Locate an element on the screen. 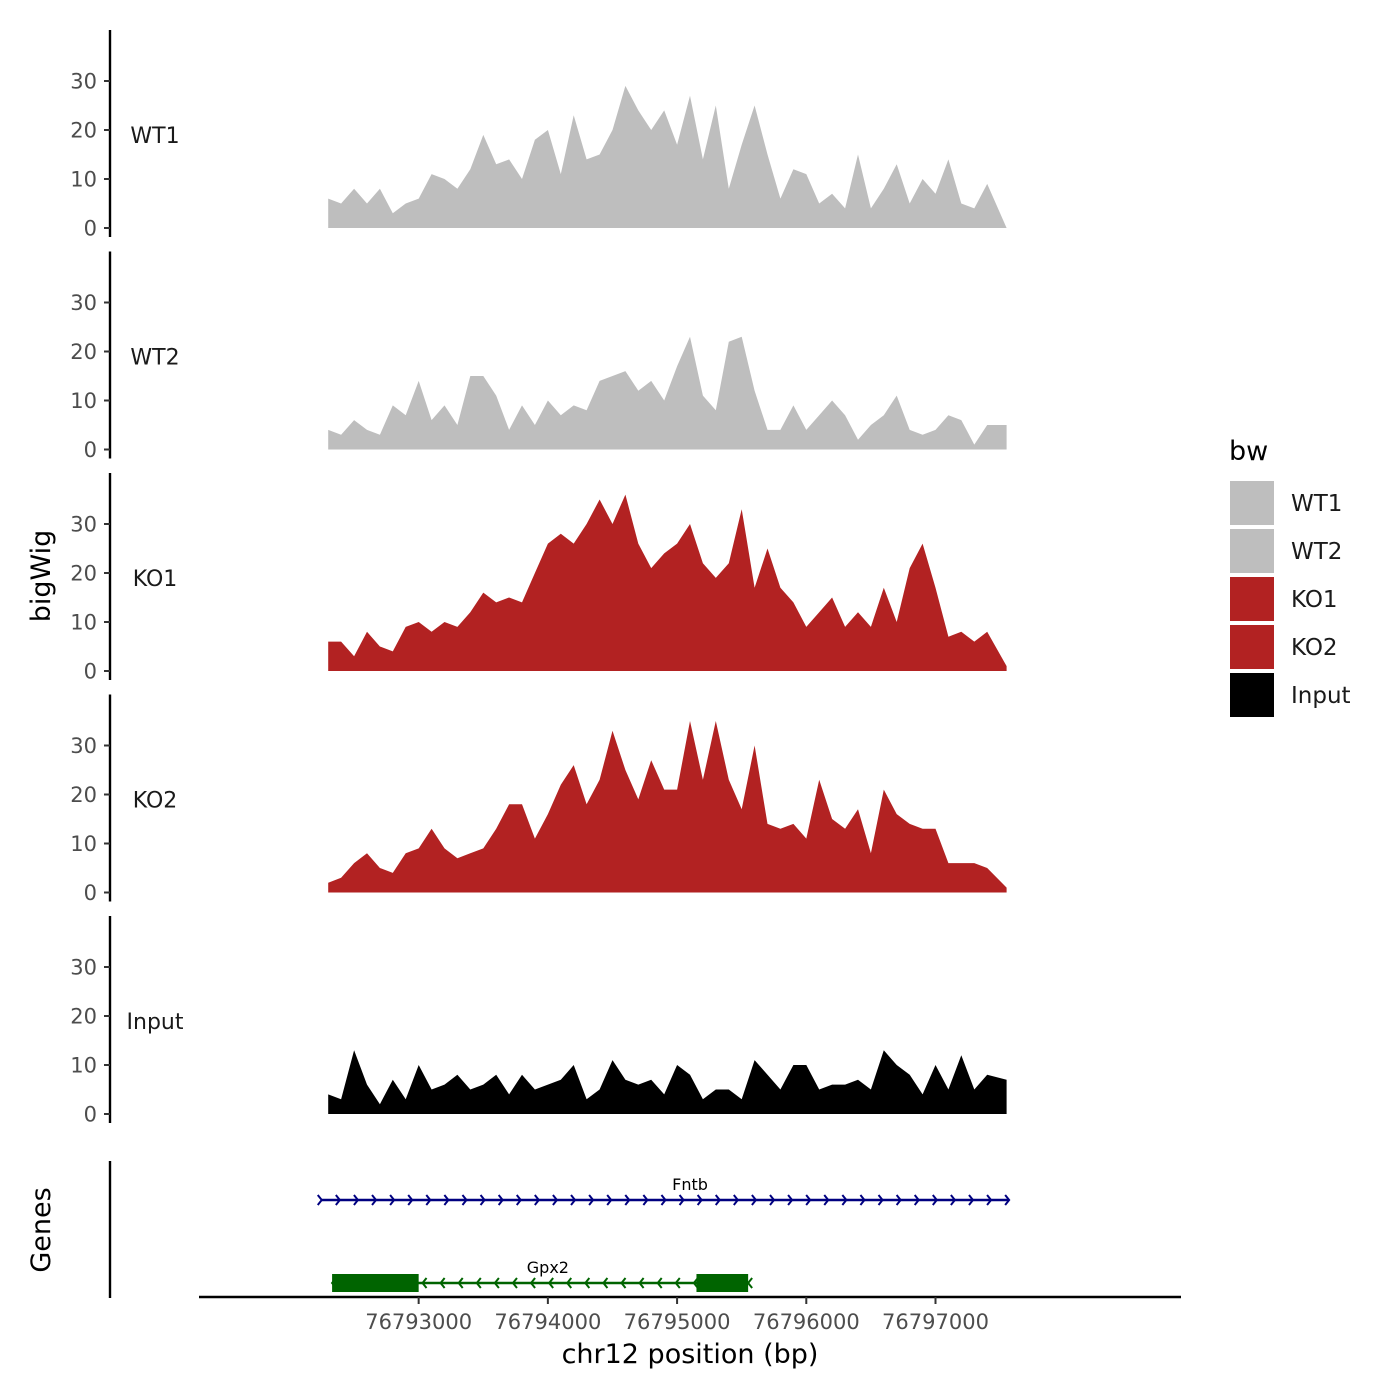  area-KO1 is located at coordinates (667, 582).